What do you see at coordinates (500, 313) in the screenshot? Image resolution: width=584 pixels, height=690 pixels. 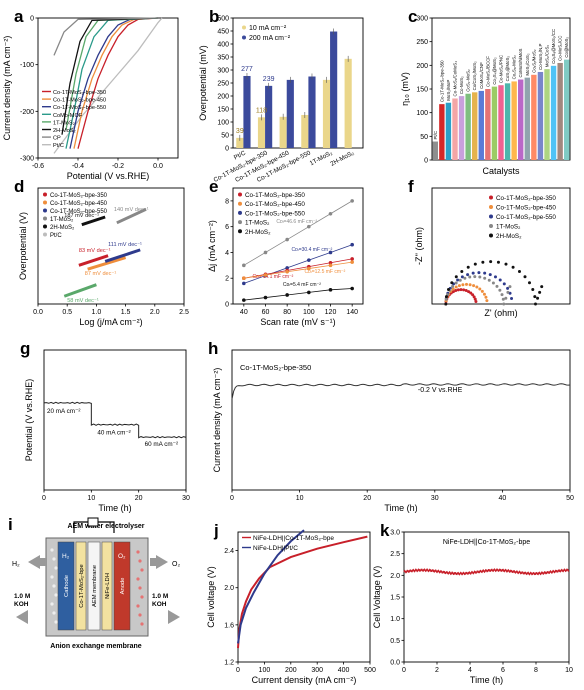 I see `f-xlabel: Z' (ohm)` at bounding box center [500, 313].